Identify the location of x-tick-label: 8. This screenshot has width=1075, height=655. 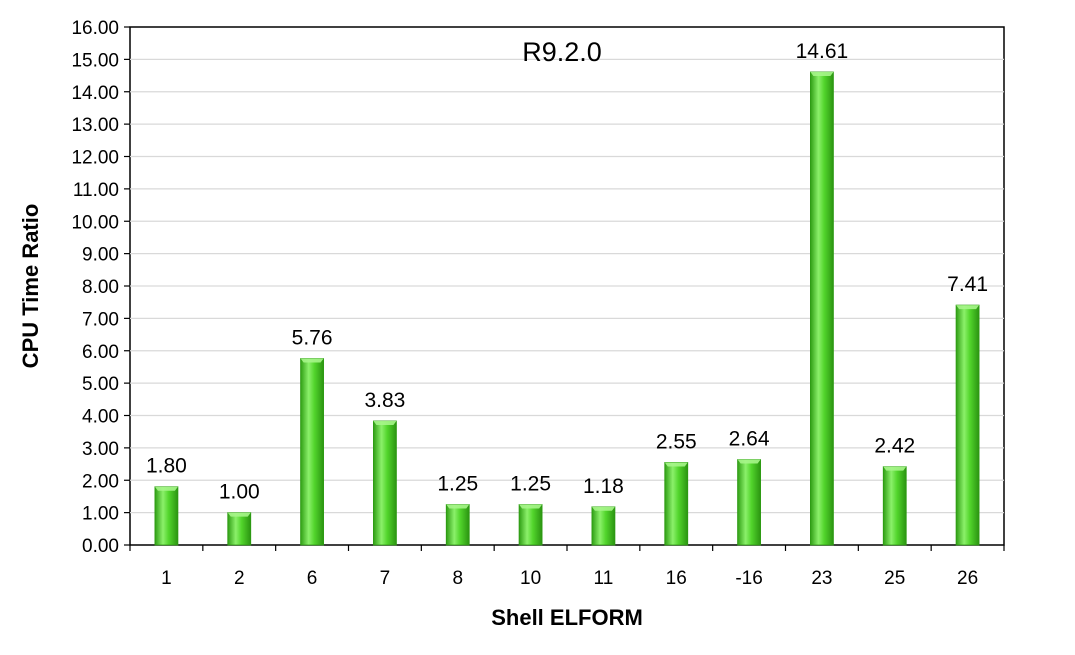
(457, 578).